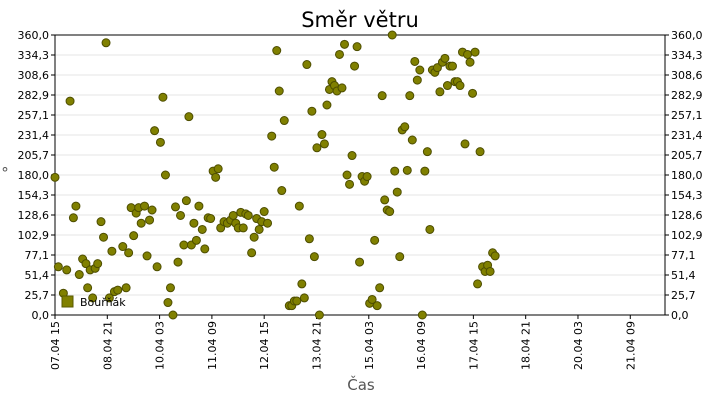  I want to click on y-tick-label-left: 334,3, so click(34, 55).